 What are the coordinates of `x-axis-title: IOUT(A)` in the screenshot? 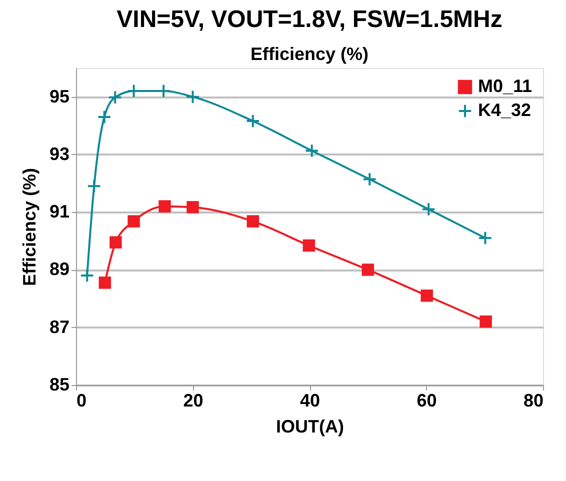 It's located at (310, 426).